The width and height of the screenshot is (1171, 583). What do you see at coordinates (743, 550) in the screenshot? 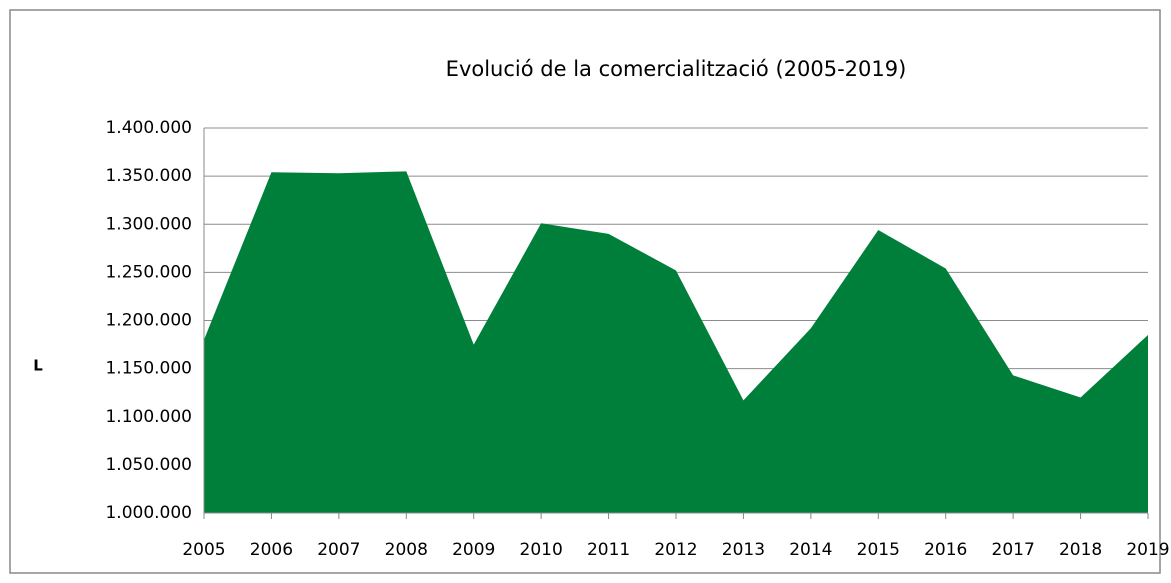
I see `x-tick-label: 2013` at bounding box center [743, 550].